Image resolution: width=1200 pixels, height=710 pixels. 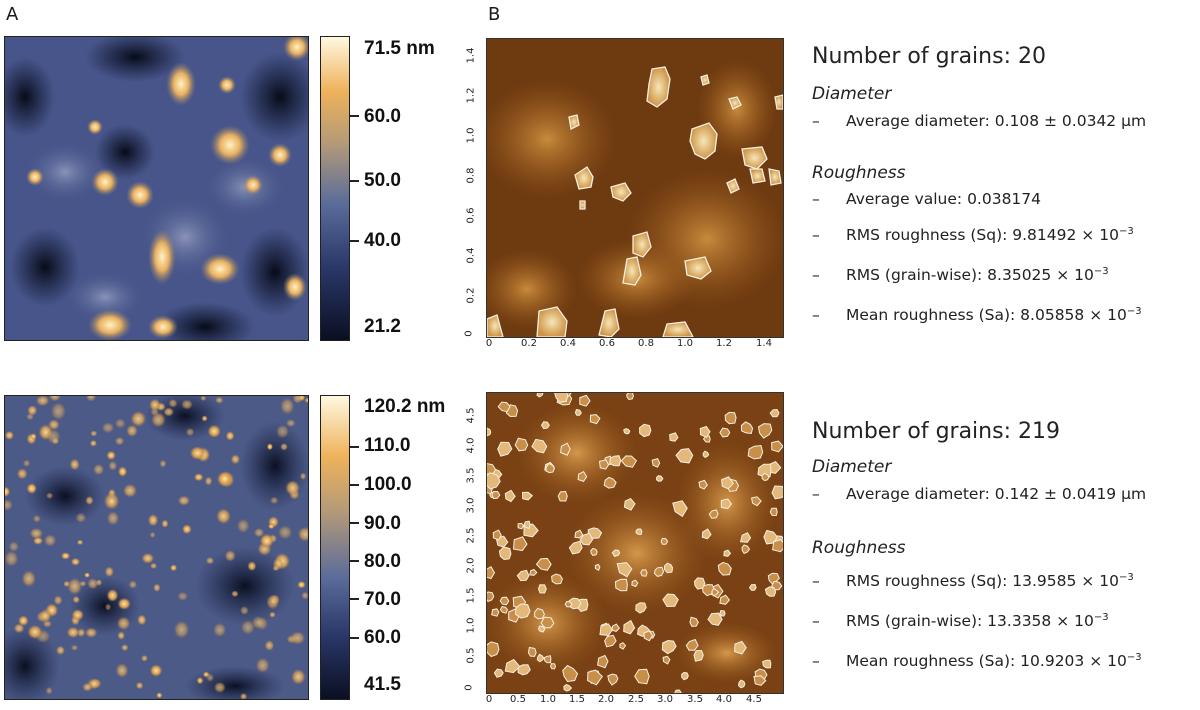 I want to click on y-tick-label: 1.4, so click(x=471, y=55).